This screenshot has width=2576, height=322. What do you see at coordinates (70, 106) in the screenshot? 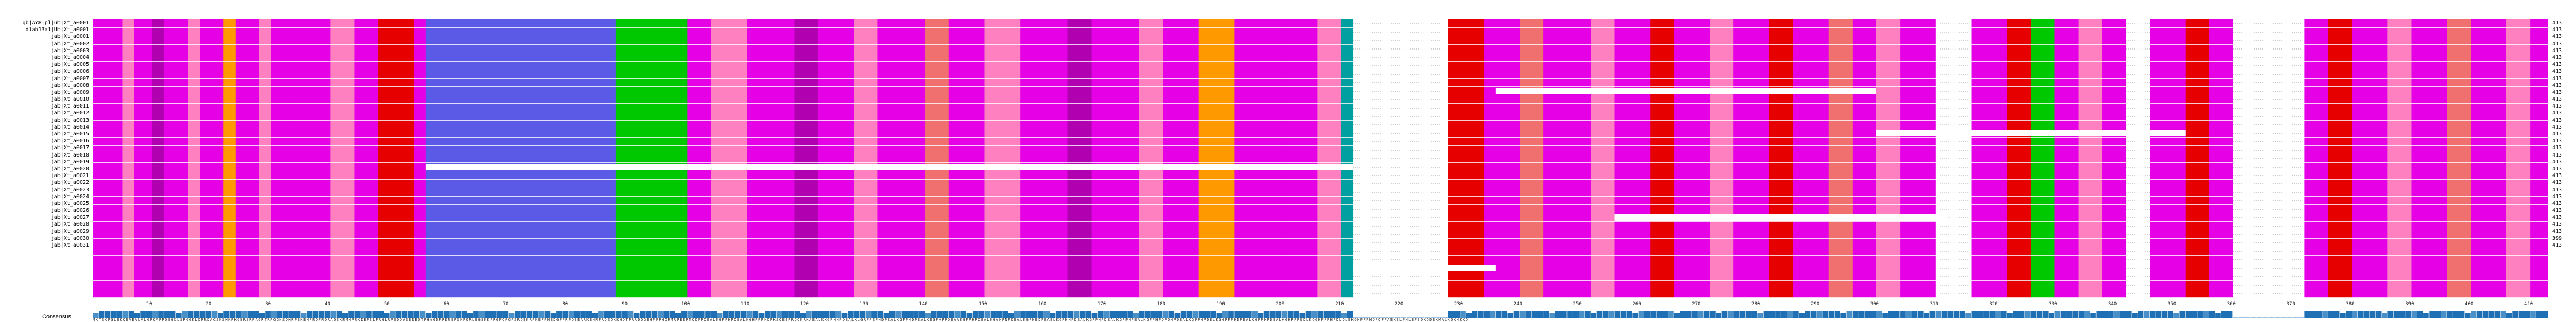
I see `sequence-name: jab|Xt_a0011` at bounding box center [70, 106].